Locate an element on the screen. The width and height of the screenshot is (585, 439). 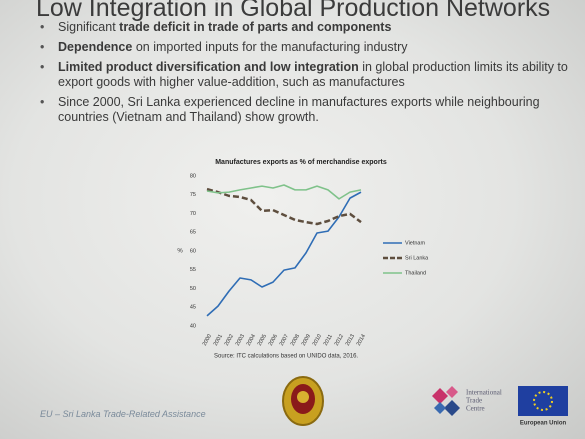
emblem is located at coordinates (303, 401).